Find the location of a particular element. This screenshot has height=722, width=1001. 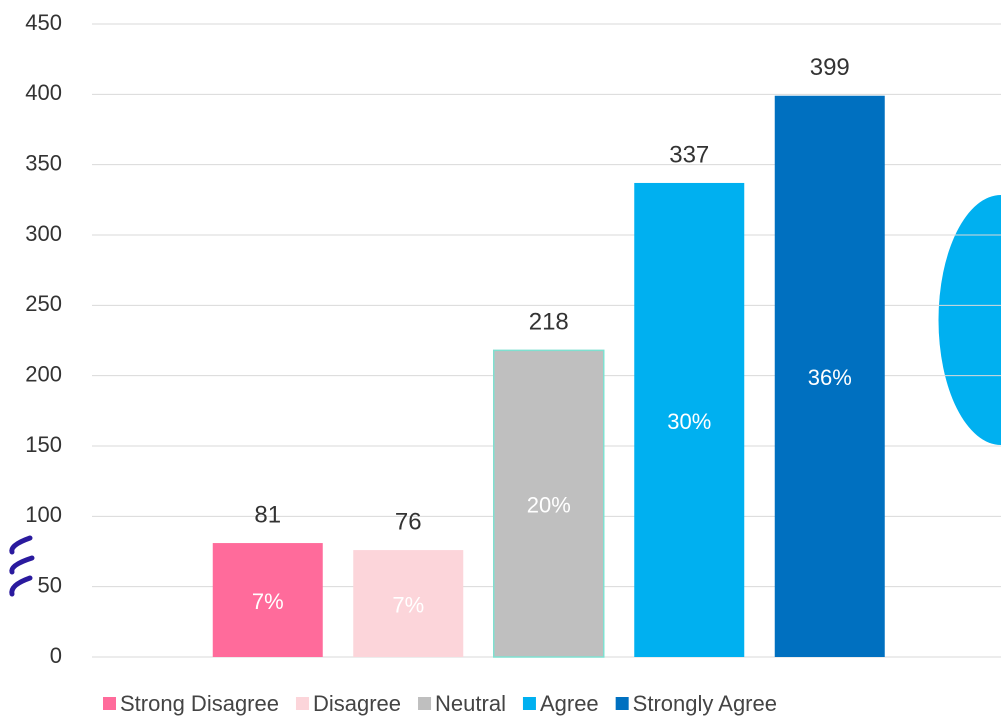

value-label: 76 is located at coordinates (408, 521).